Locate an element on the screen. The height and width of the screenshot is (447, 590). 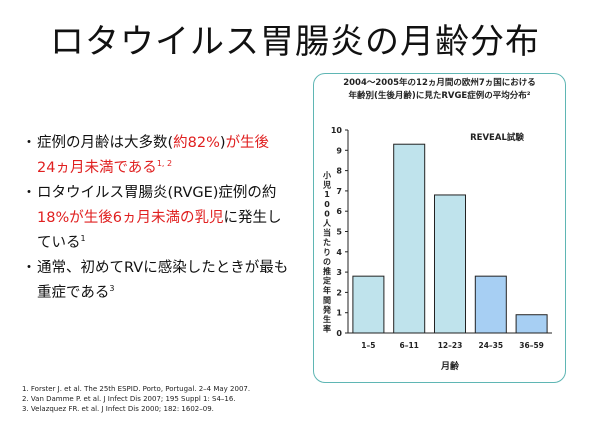
bullet-segment: 1 is located at coordinates (83, 238).